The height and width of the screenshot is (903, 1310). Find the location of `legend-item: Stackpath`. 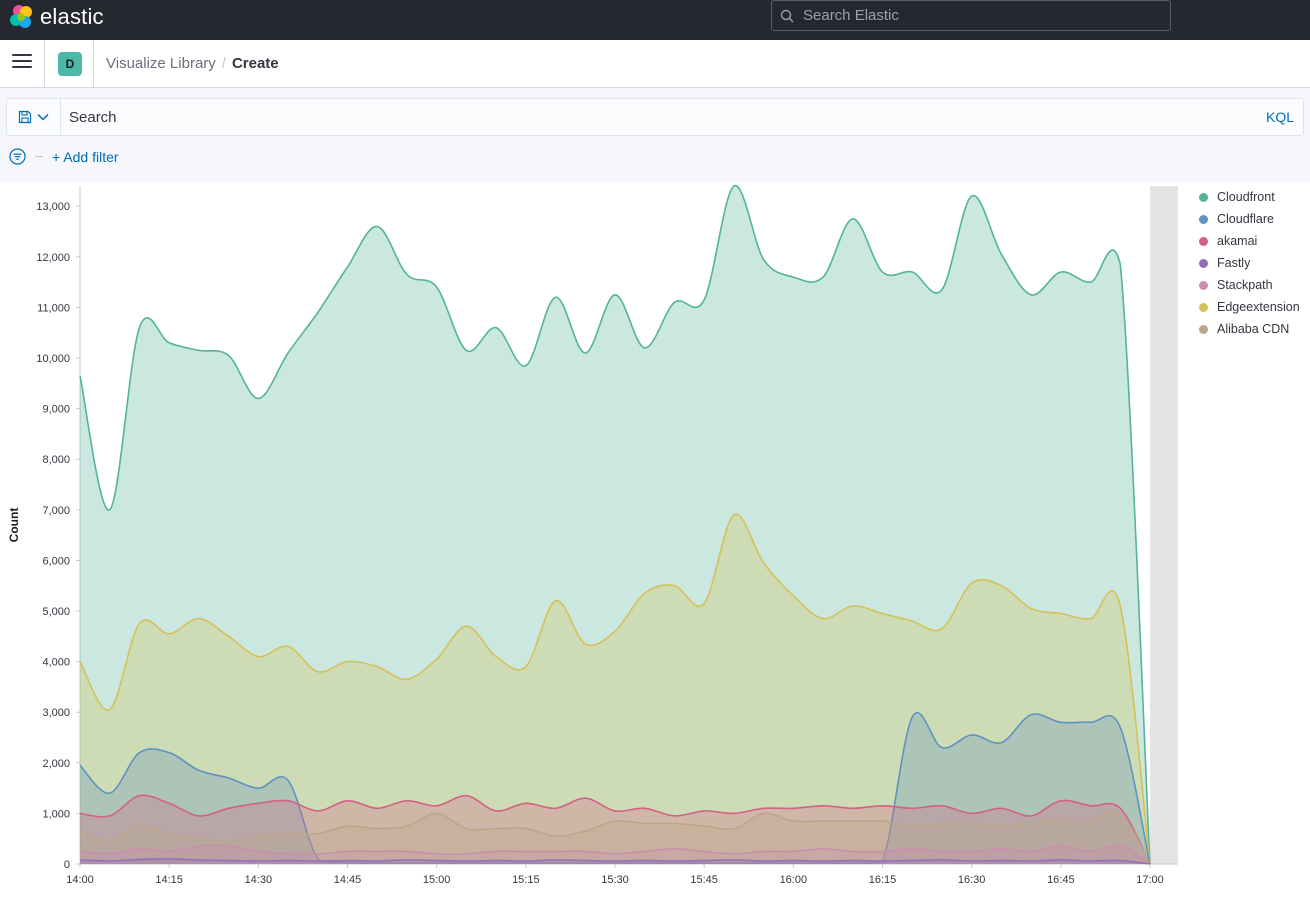

legend-item: Stackpath is located at coordinates (1249, 285).